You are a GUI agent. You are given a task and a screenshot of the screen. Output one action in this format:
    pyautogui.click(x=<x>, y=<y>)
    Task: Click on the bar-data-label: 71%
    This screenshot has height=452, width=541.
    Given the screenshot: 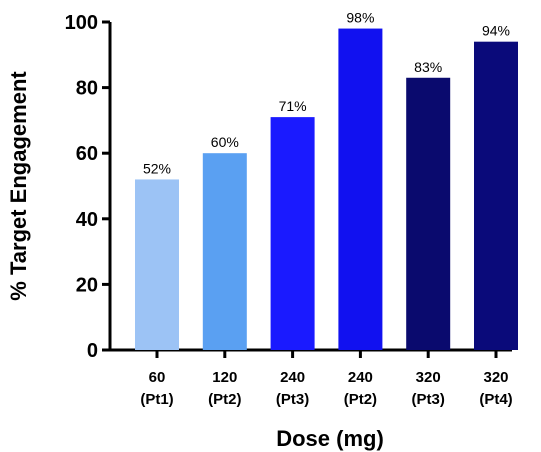 What is the action you would take?
    pyautogui.click(x=293, y=106)
    